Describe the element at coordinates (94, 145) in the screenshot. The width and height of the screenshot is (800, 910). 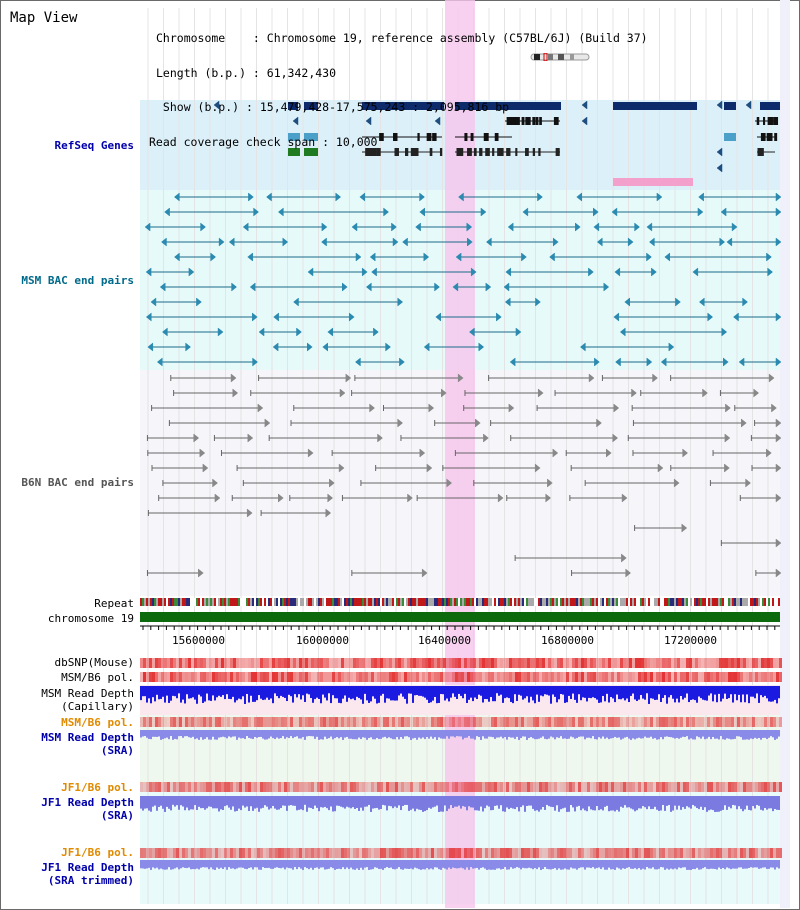
I see `refseq-genes-label: RefSeq Genes` at that location.